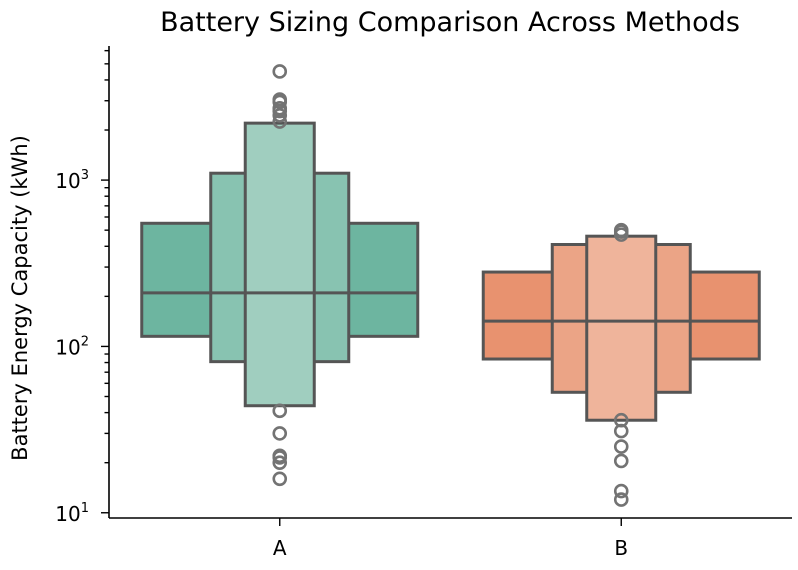 This screenshot has height=570, width=798. I want to click on y-tick-label: 103, so click(72, 180).